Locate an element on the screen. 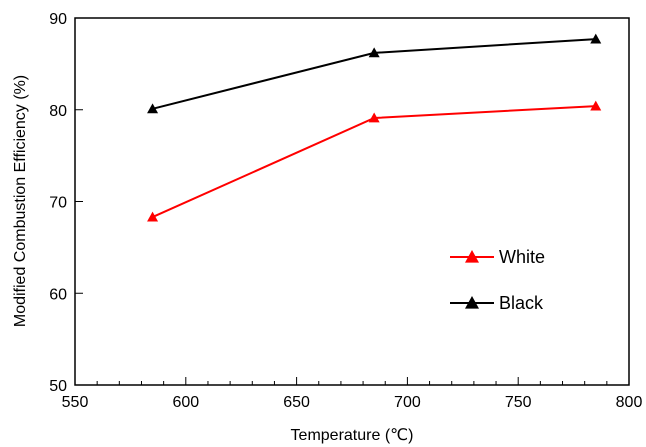 The height and width of the screenshot is (447, 646). legend-label-black: Black is located at coordinates (521, 303).